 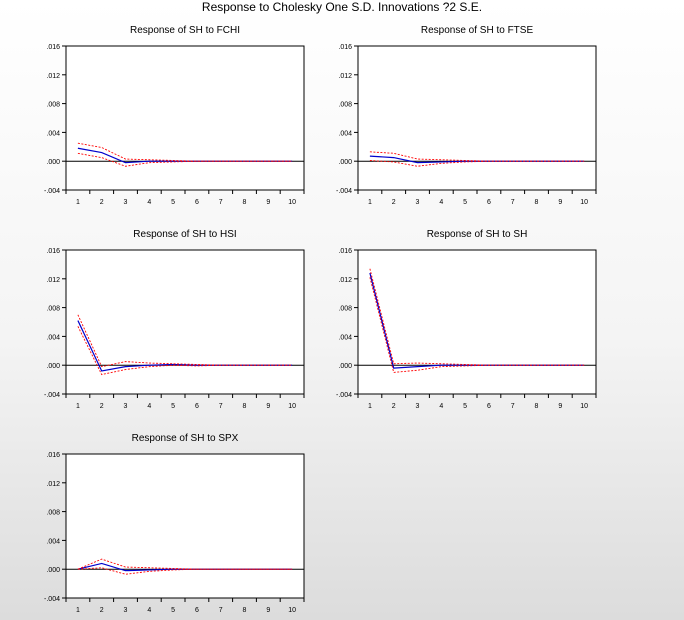 I want to click on panel-title: Response of SH to FCHI, so click(x=185, y=30).